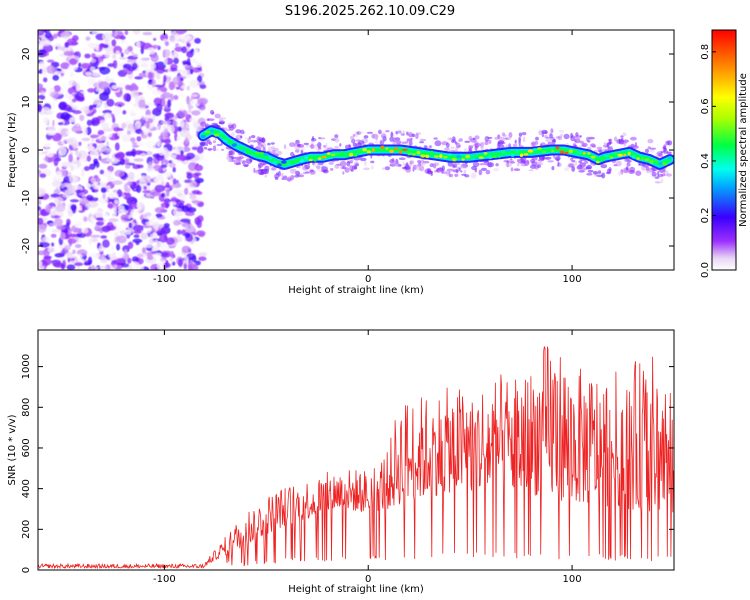  I want to click on chart-title: S196.2025.262.10.09.C29, so click(370, 11).